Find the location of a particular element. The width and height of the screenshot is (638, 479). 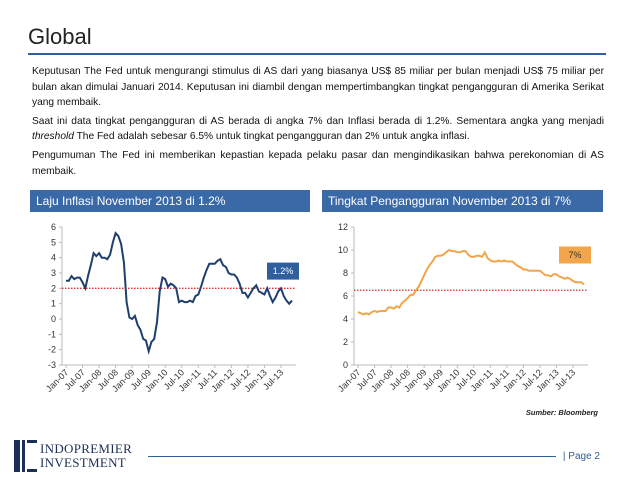

logo-icon is located at coordinates (25, 456).